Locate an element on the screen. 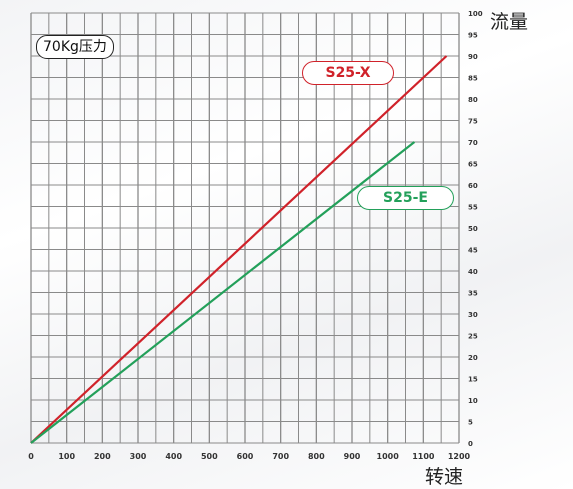 This screenshot has height=489, width=573. y-tick-label: 50 is located at coordinates (473, 229).